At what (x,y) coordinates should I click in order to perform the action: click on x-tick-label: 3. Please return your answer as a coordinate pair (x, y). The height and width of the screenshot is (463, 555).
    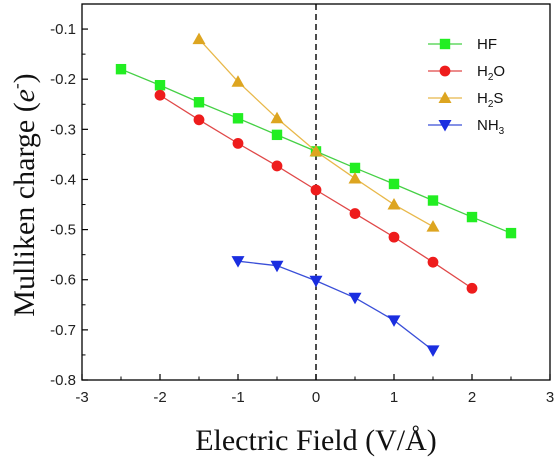
    Looking at the image, I should click on (550, 397).